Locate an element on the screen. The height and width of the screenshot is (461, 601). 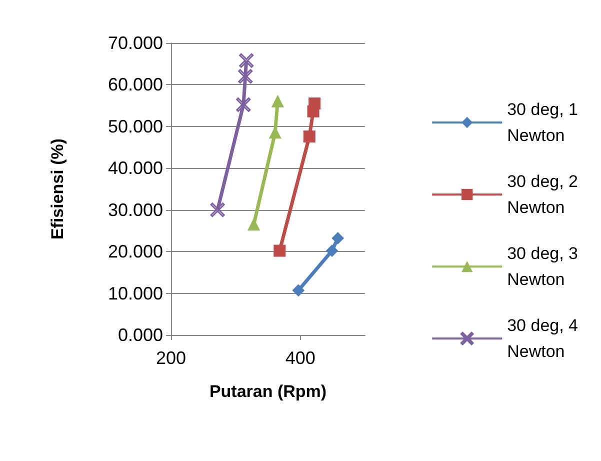
legend-label: 30 deg, 2 Newton is located at coordinates (542, 194).